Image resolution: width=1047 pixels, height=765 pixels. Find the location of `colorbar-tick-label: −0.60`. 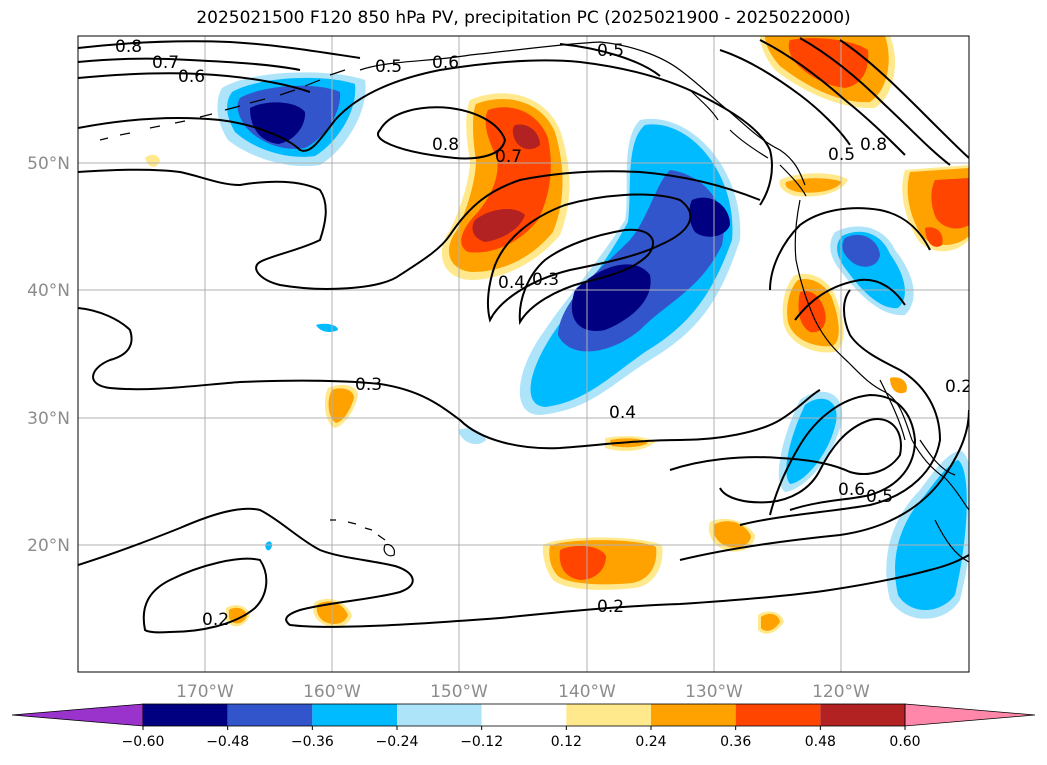

colorbar-tick-label: −0.60 is located at coordinates (143, 742).